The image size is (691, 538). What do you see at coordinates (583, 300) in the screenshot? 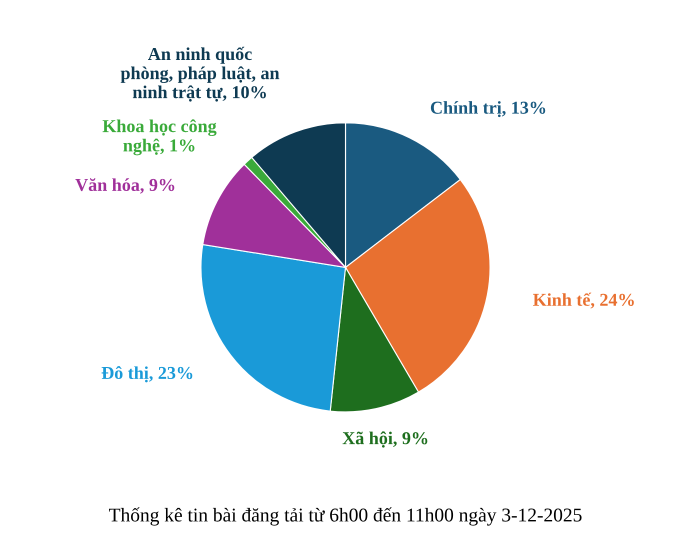
I see `slice-label: Kinh tế, 24%` at bounding box center [583, 300].